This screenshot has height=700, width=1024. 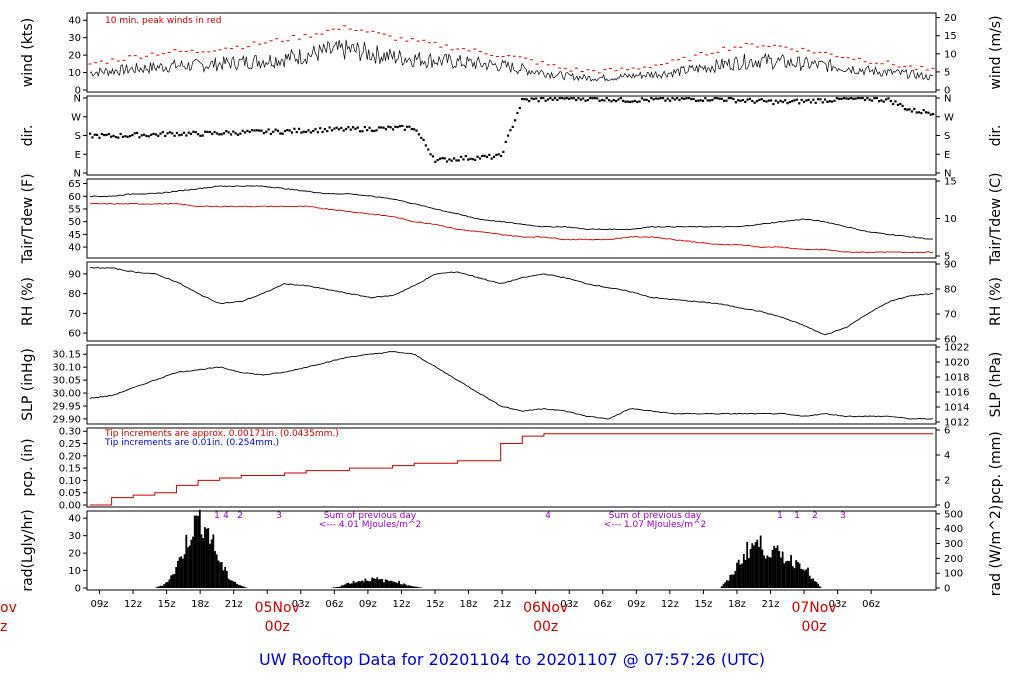 What do you see at coordinates (950, 290) in the screenshot?
I see `right-tick-label: 80` at bounding box center [950, 290].